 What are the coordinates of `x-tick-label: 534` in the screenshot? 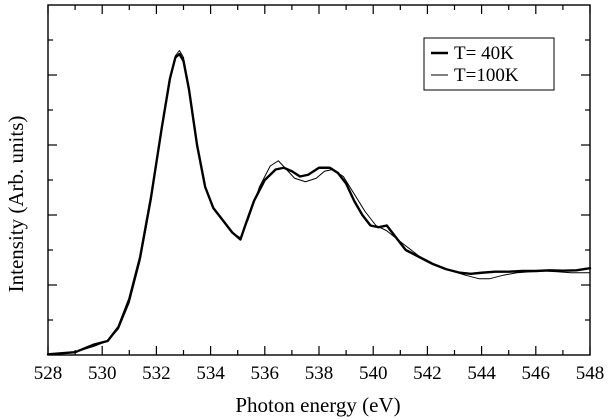 It's located at (210, 373).